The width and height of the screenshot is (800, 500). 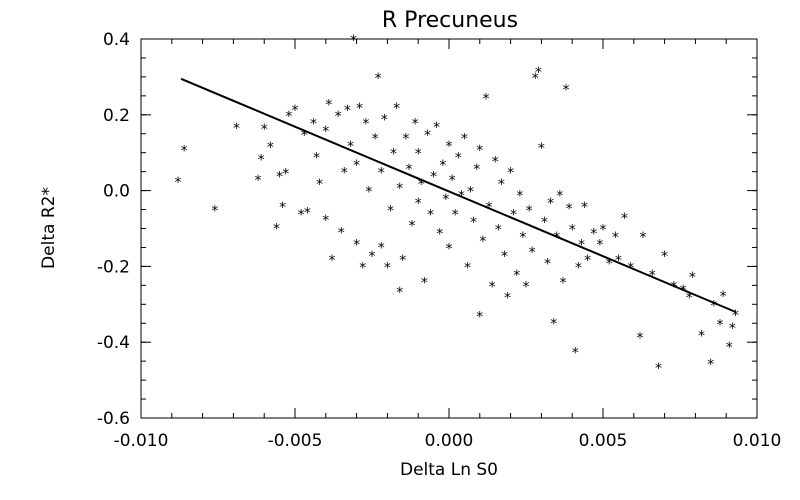 I want to click on x-tick-label: 0.005, so click(x=603, y=441).